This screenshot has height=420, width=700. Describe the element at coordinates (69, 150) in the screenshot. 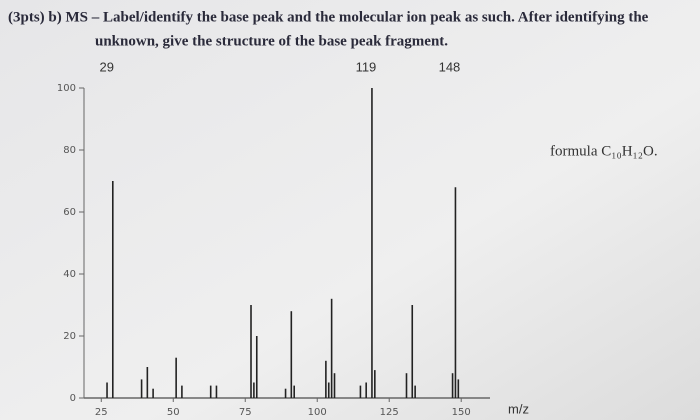

I see `y-tick-label: 80` at that location.